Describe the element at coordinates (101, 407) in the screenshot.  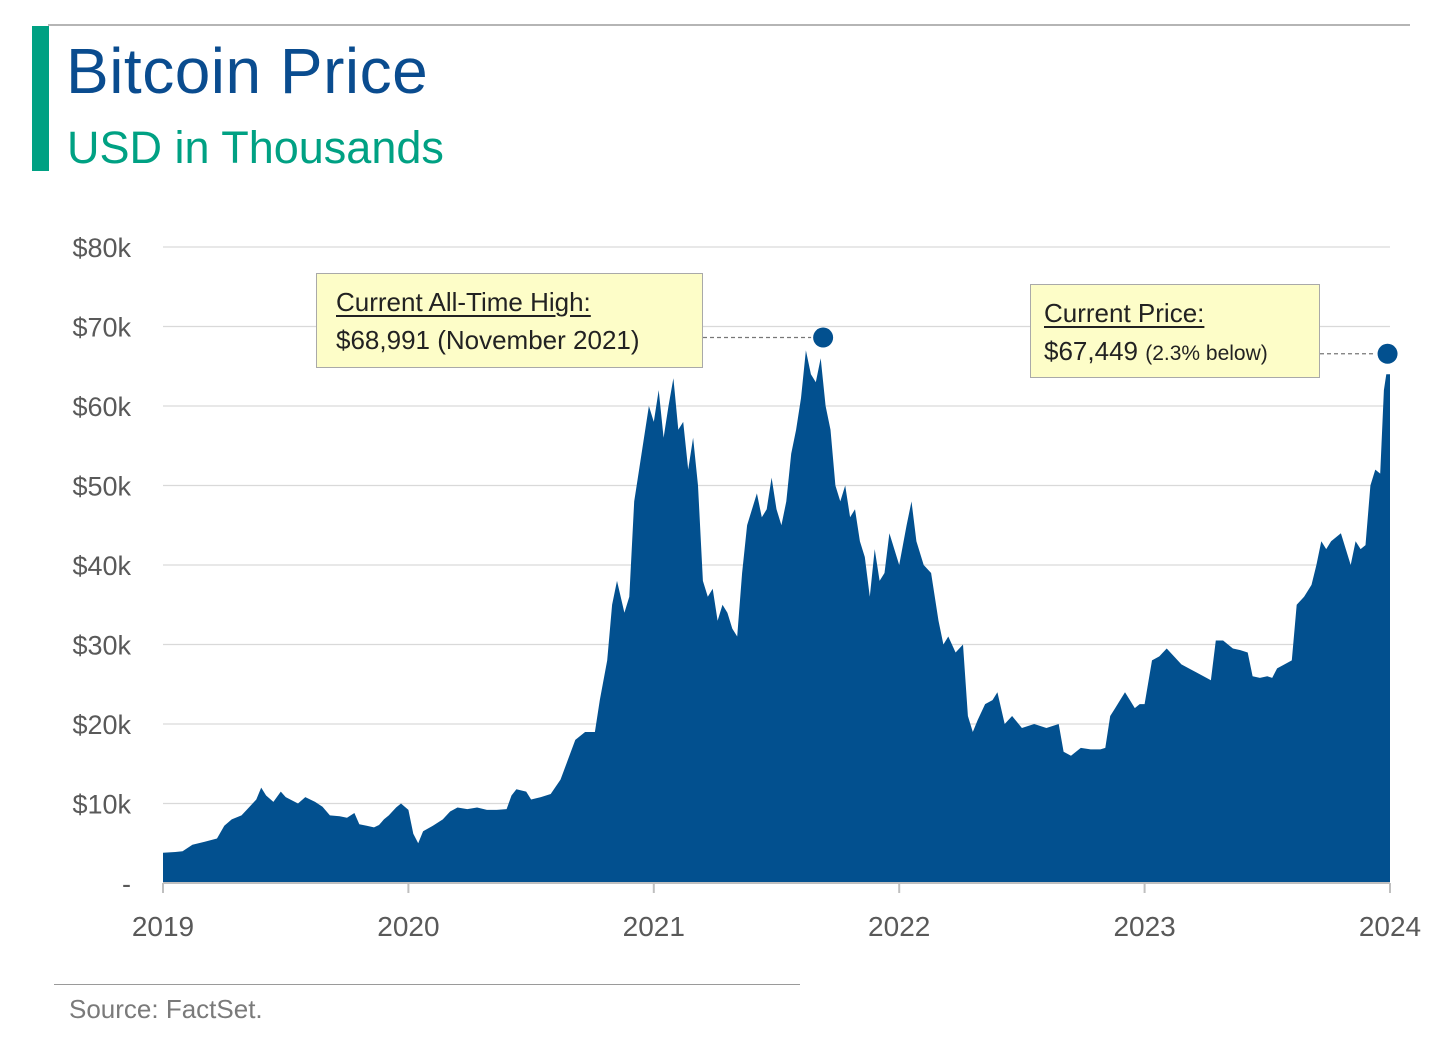
I see `y-tick-label: $60k` at that location.